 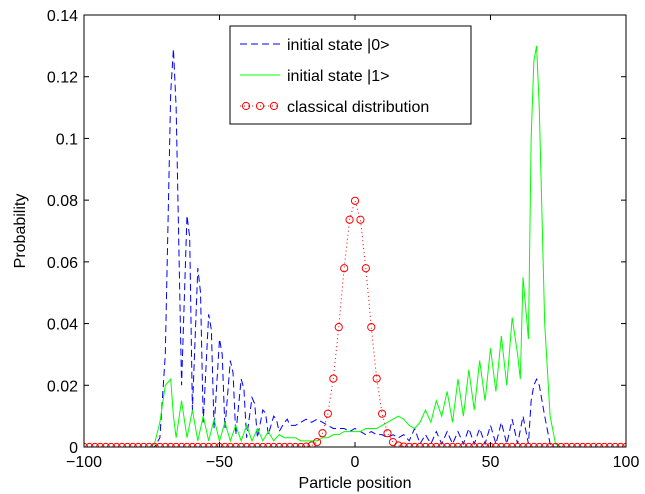 I want to click on x-tick-label: 0, so click(x=355, y=462).